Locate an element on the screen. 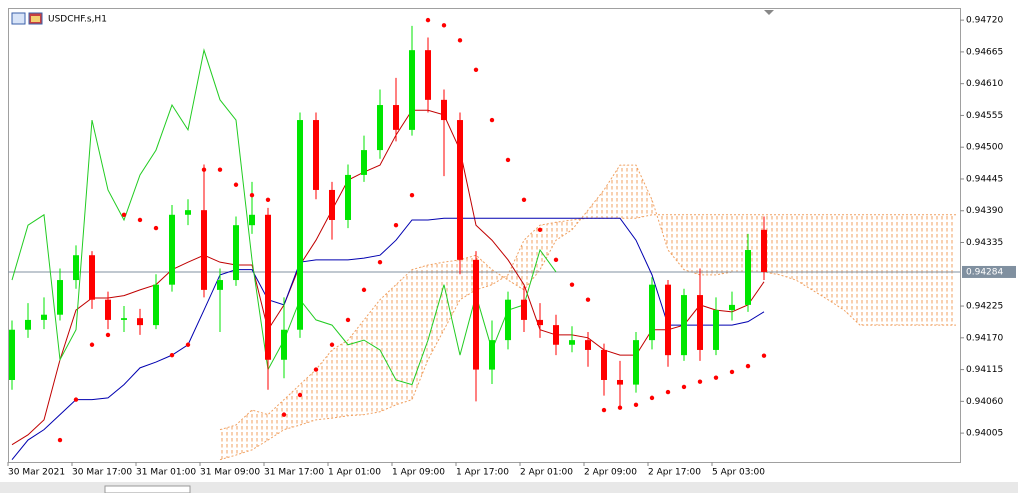 Image resolution: width=1018 pixels, height=493 pixels. y-tick-label: 0.94115 is located at coordinates (984, 370).